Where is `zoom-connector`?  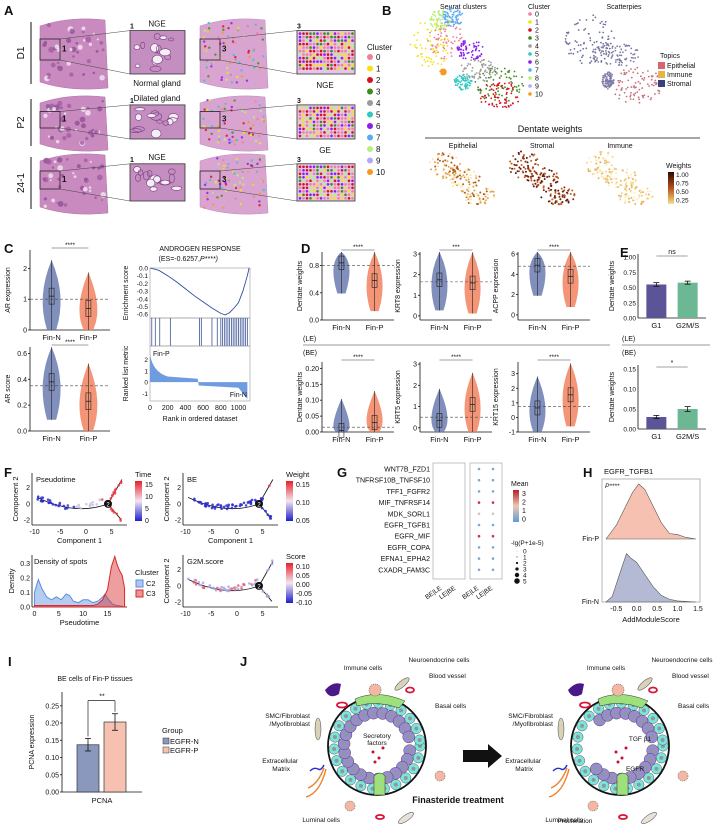 zoom-connector is located at coordinates (258, 167).